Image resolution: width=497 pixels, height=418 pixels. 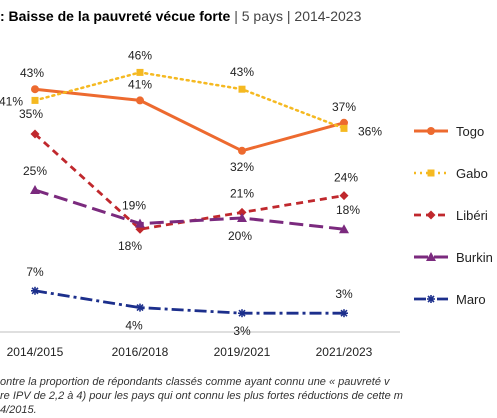 What do you see at coordinates (140, 352) in the screenshot?
I see `x-tick-2016-2018: 2016/2018` at bounding box center [140, 352].